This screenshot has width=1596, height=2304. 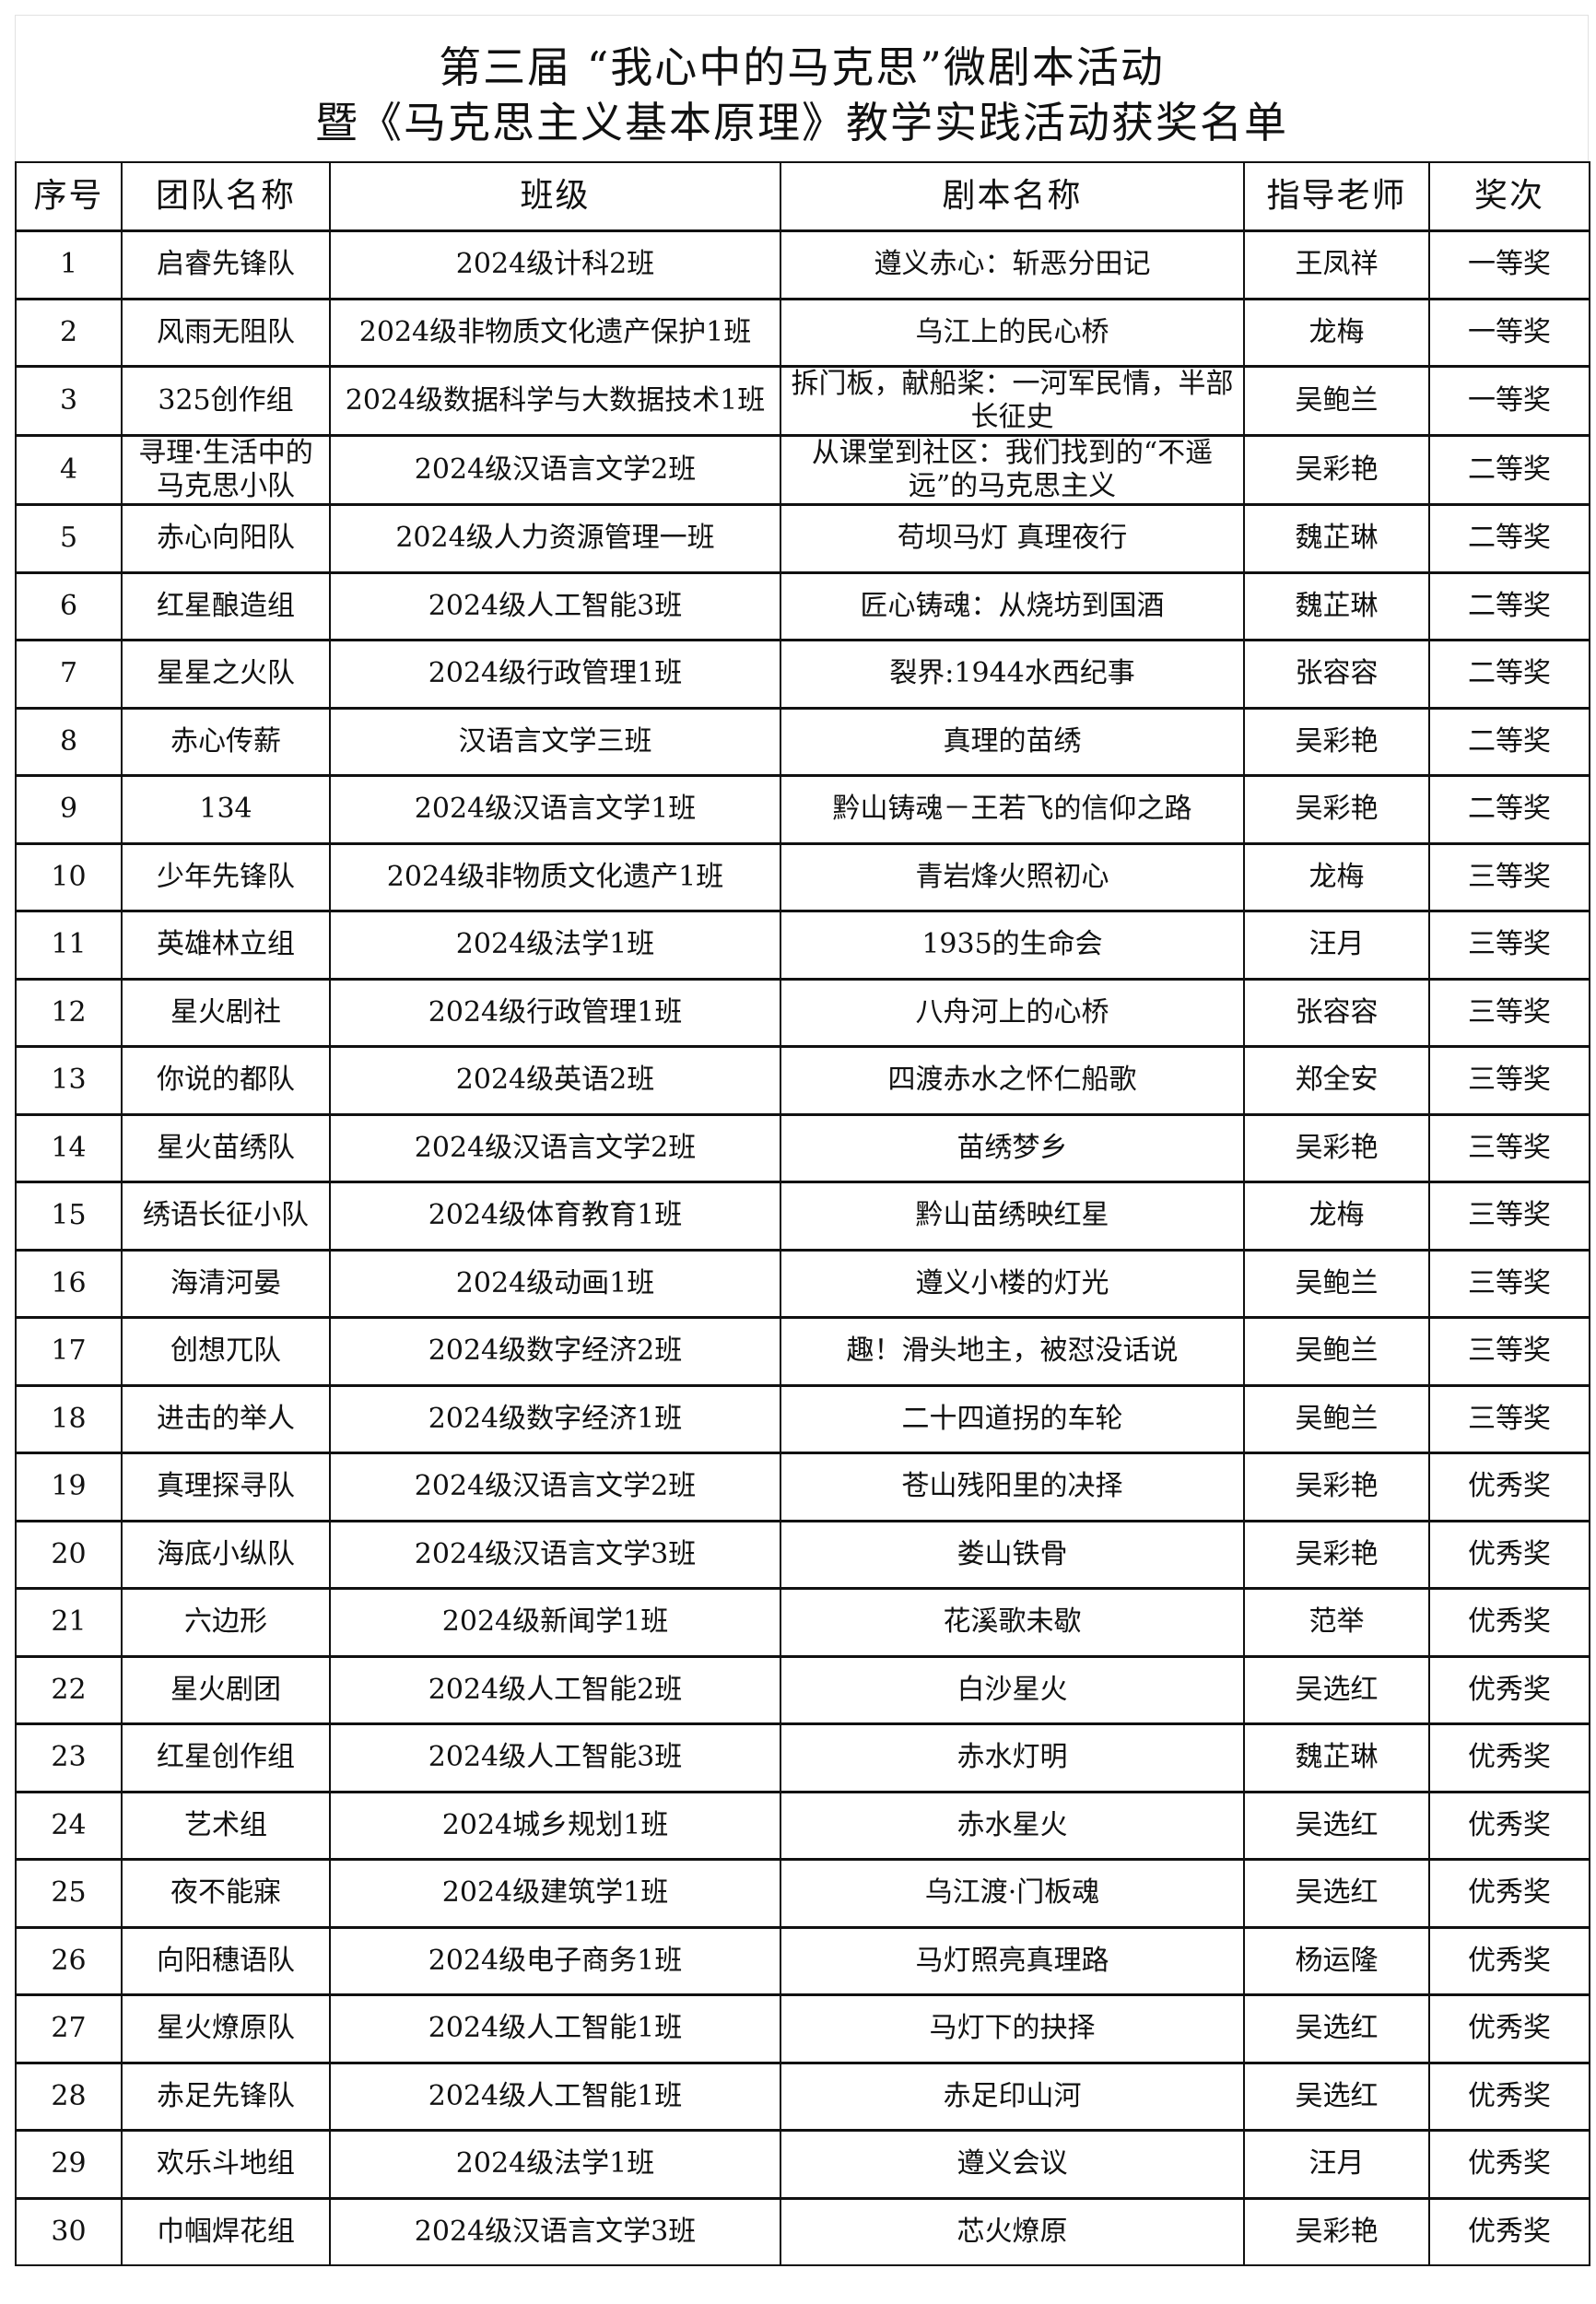 What do you see at coordinates (555, 674) in the screenshot?
I see `cell-class: 2024级行政管理1班` at bounding box center [555, 674].